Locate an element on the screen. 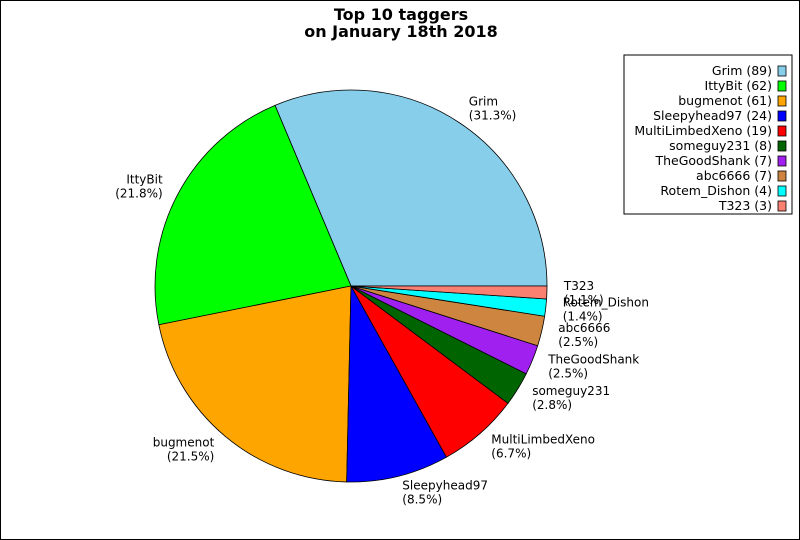 The height and width of the screenshot is (540, 800). legend-label: T323 (3) is located at coordinates (745, 205).